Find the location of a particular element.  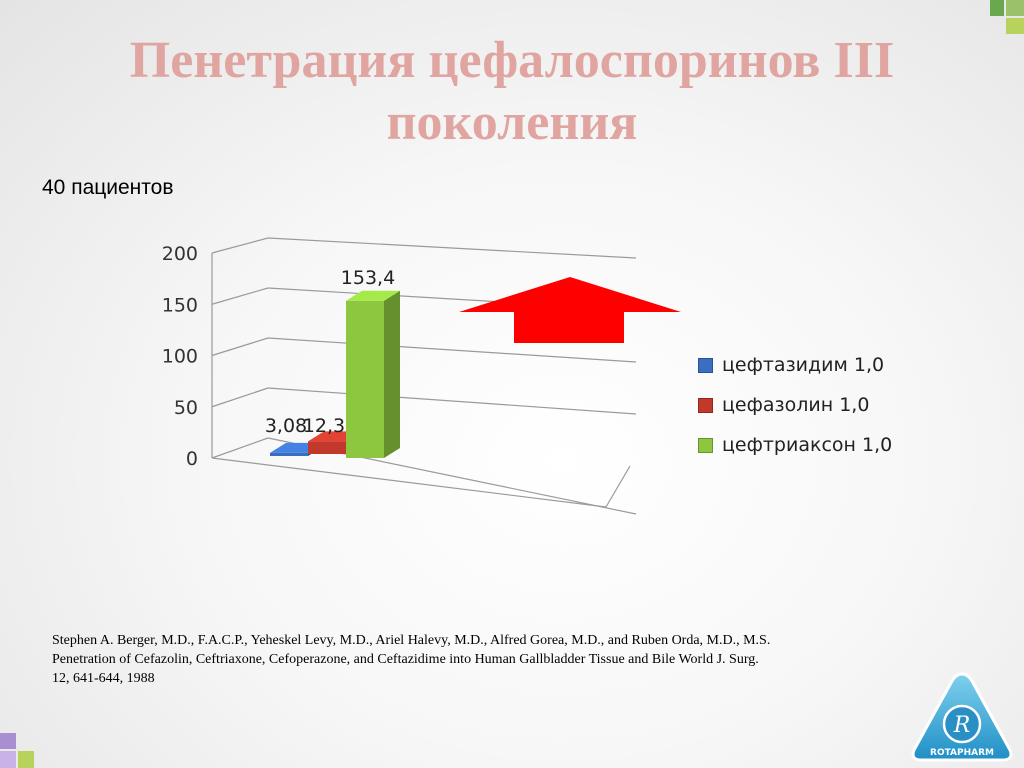

red-up-arrow is located at coordinates (570, 310).